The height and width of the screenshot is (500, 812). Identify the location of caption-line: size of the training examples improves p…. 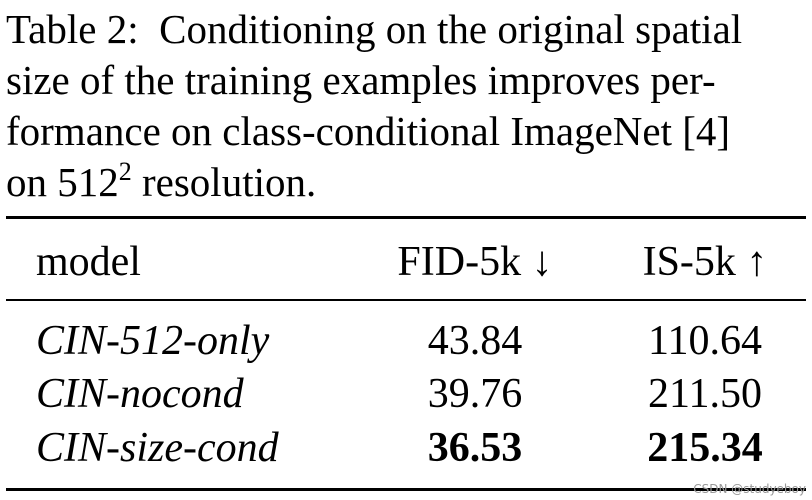
(361, 80).